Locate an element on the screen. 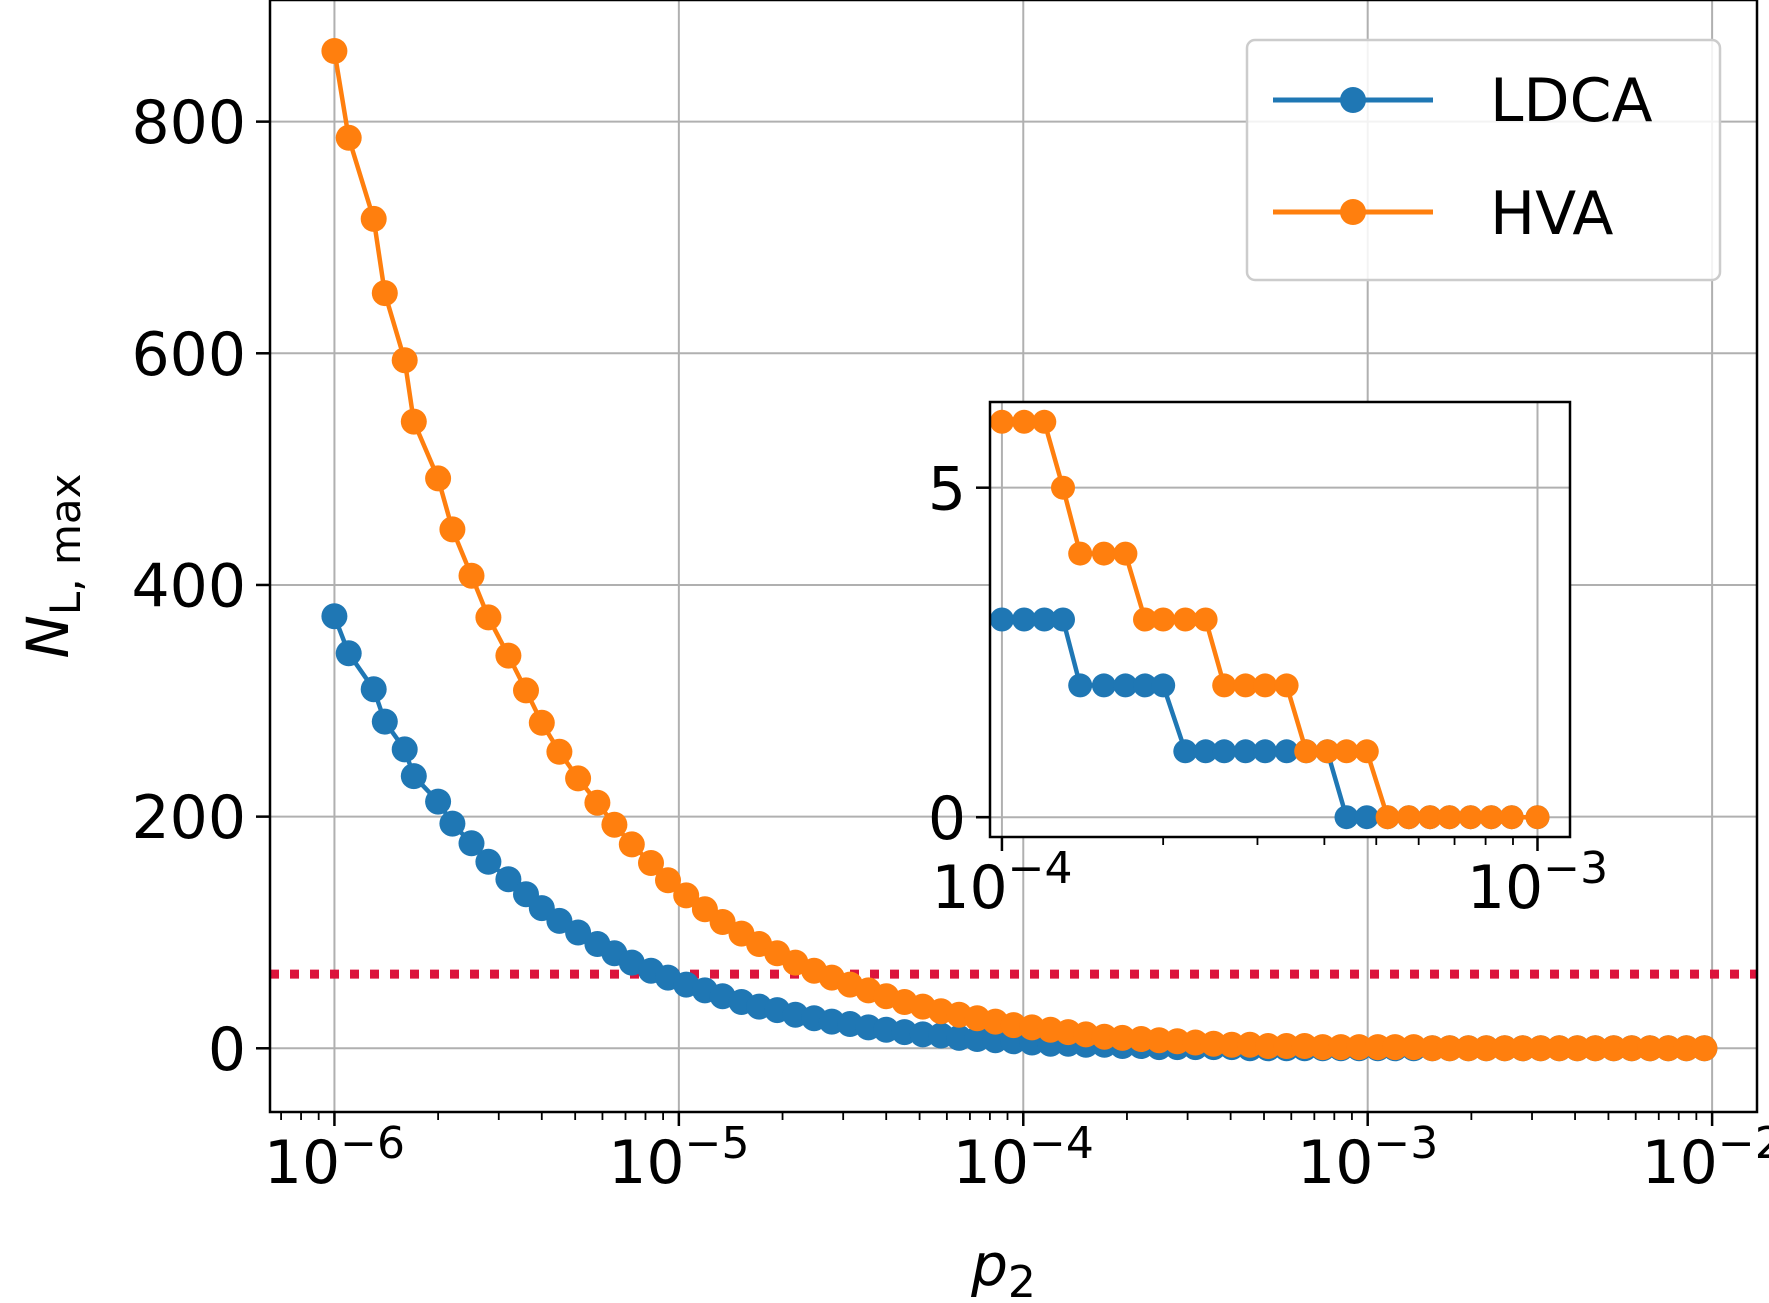  main-y-tick-label: 200 is located at coordinates (188, 818).